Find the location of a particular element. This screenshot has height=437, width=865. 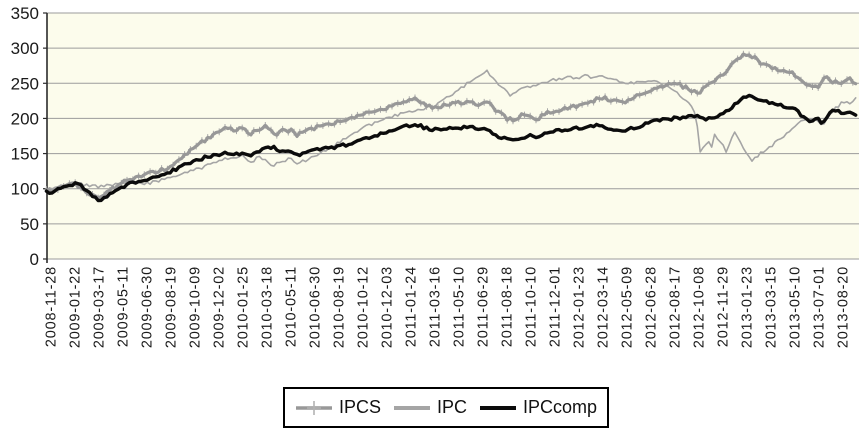

legend-item-ipcs: IPCS is located at coordinates (338, 408).